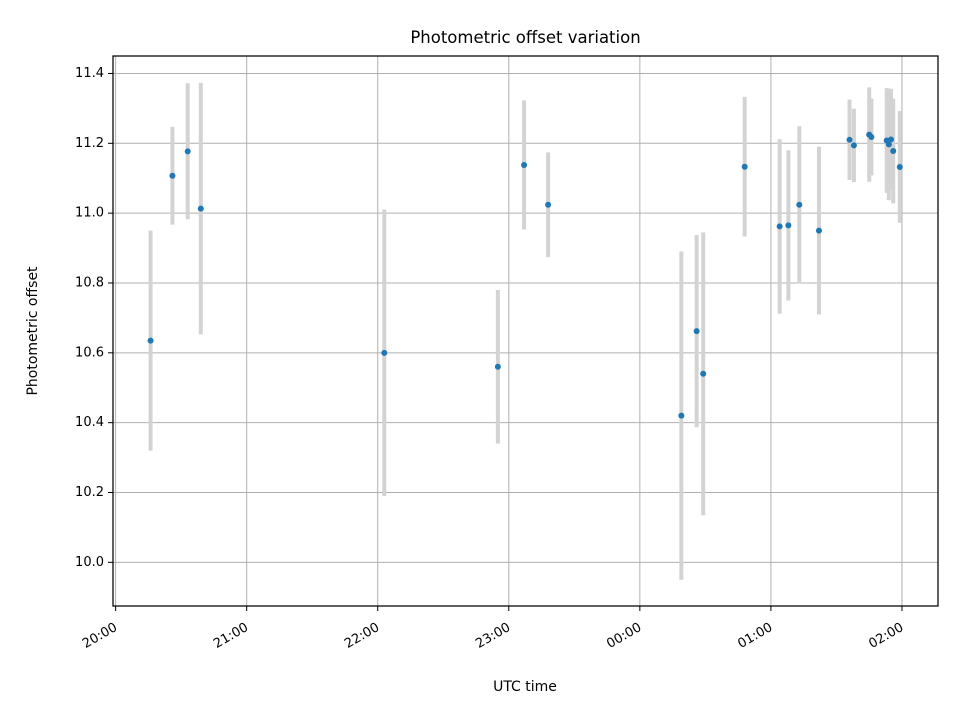 This screenshot has height=720, width=960. What do you see at coordinates (89, 422) in the screenshot?
I see `y-tick-label: 10.4` at bounding box center [89, 422].